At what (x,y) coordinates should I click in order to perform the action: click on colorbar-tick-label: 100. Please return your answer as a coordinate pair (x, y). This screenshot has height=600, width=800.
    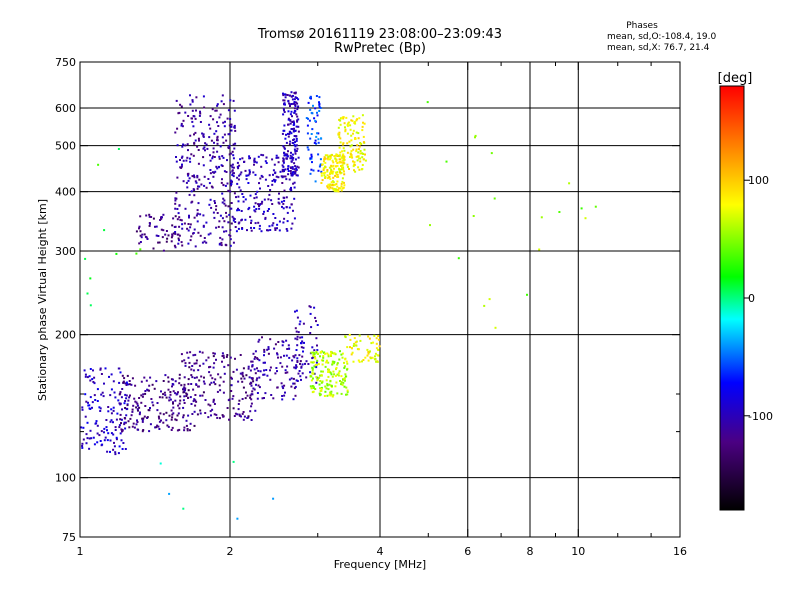
    Looking at the image, I should click on (758, 180).